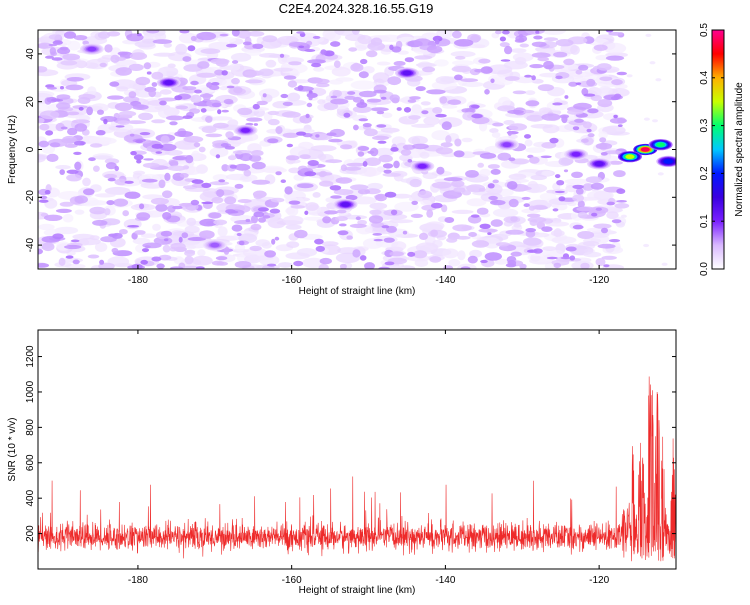  What do you see at coordinates (718, 149) in the screenshot?
I see `colorbar` at bounding box center [718, 149].